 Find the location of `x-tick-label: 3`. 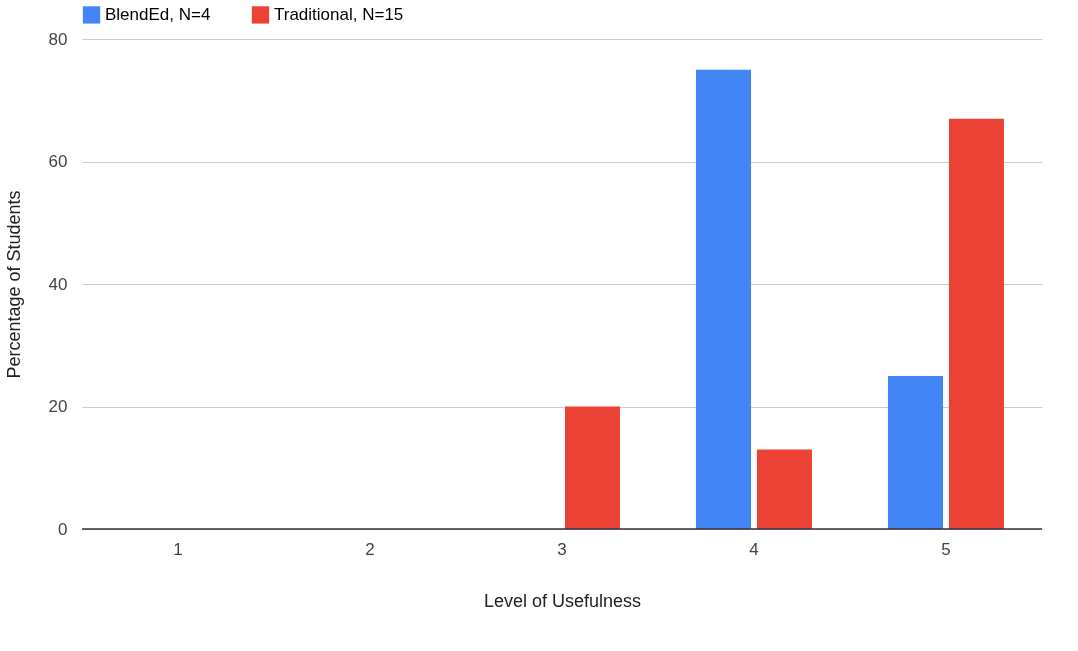

x-tick-label: 3 is located at coordinates (562, 549).